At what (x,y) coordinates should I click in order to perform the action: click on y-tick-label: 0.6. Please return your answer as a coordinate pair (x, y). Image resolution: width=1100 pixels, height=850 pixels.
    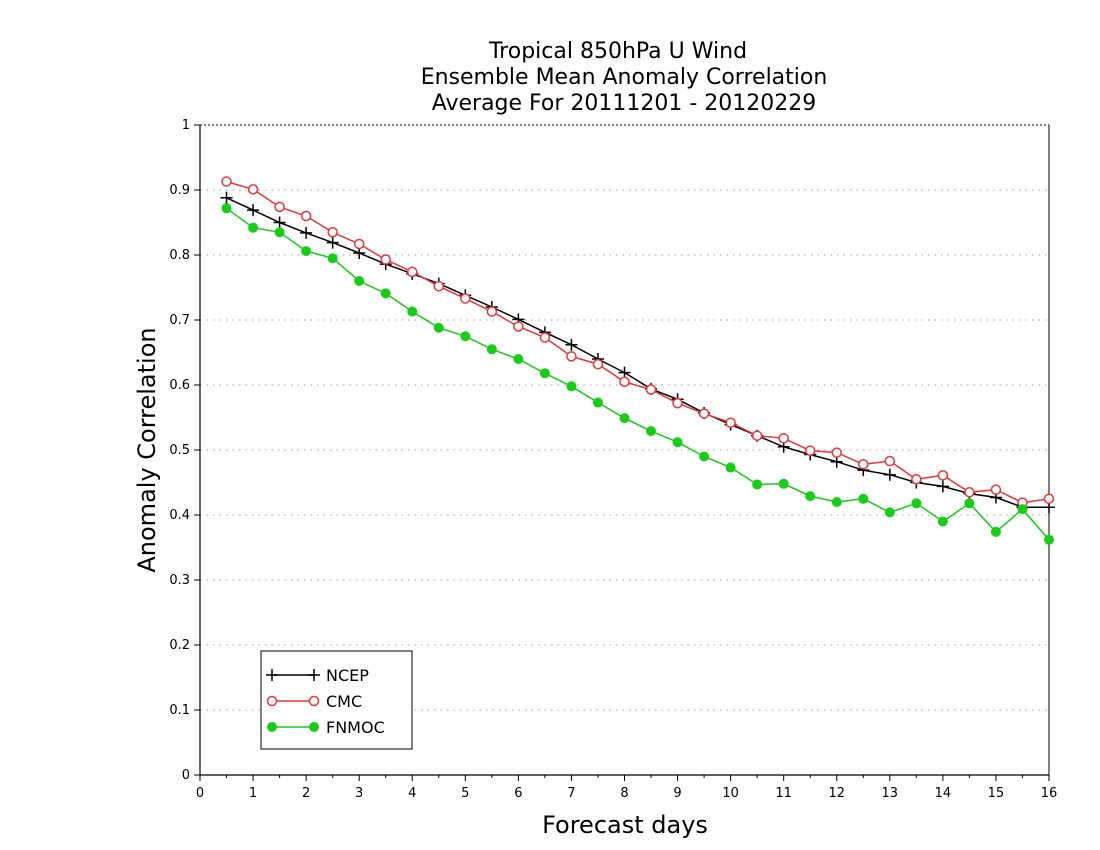
    Looking at the image, I should click on (179, 385).